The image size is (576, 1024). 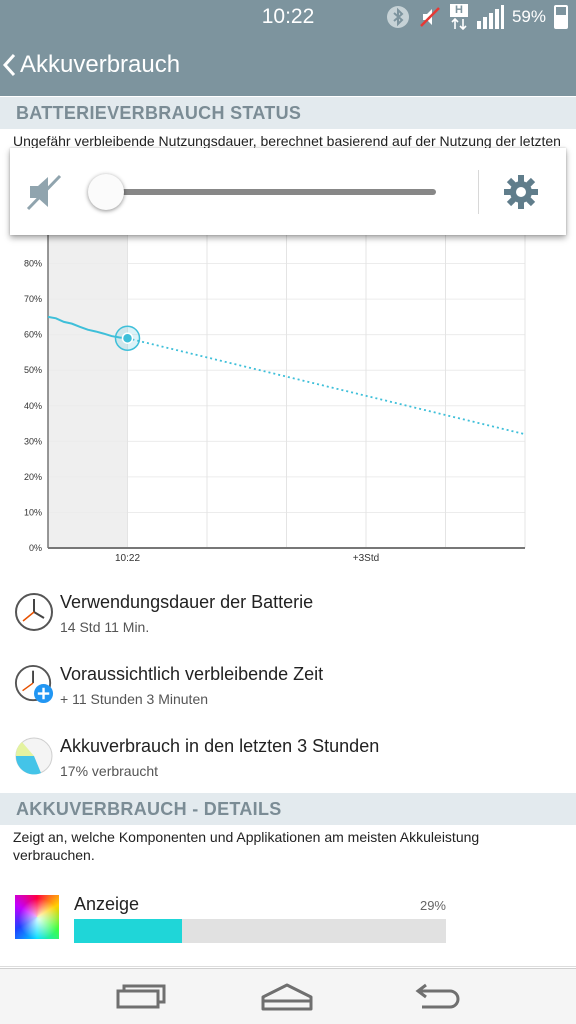 I want to click on y-tick-label: 20%, so click(x=33, y=477).